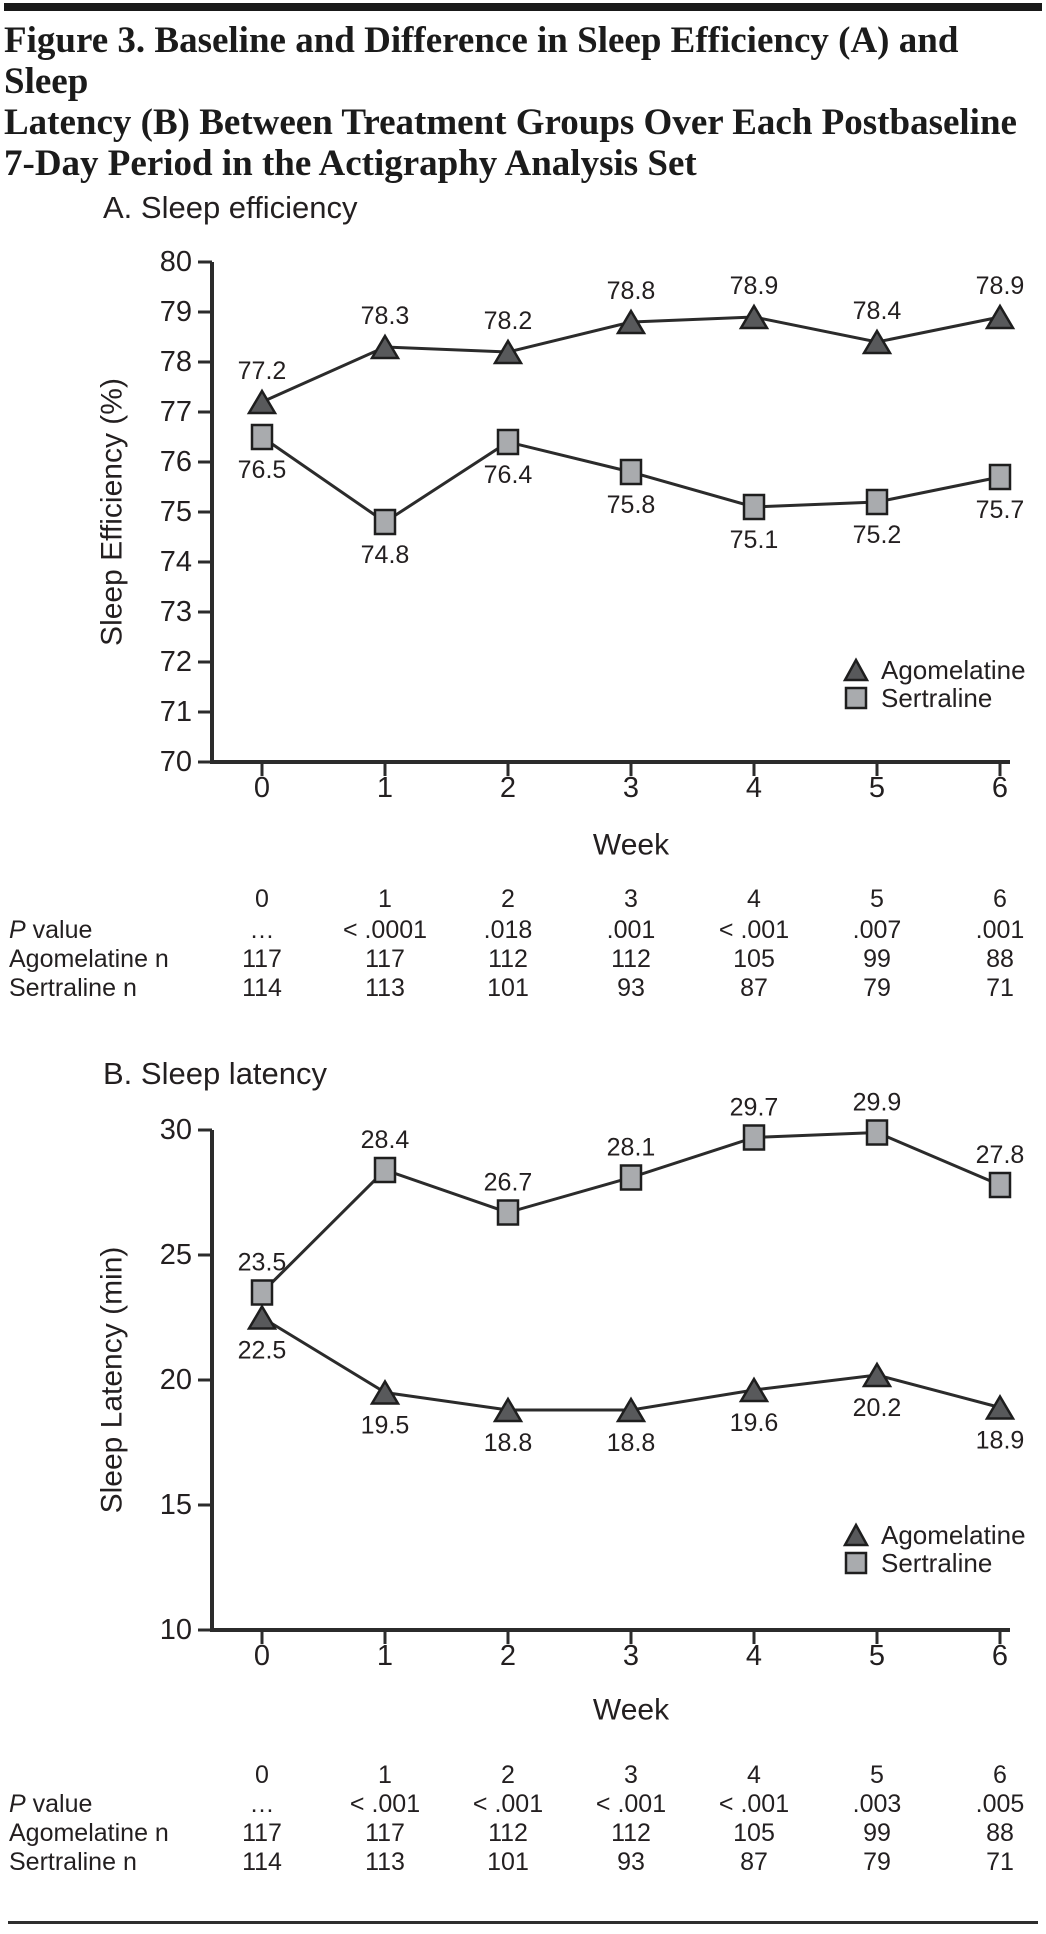  I want to click on bottom-rule-bar, so click(523, 1922).